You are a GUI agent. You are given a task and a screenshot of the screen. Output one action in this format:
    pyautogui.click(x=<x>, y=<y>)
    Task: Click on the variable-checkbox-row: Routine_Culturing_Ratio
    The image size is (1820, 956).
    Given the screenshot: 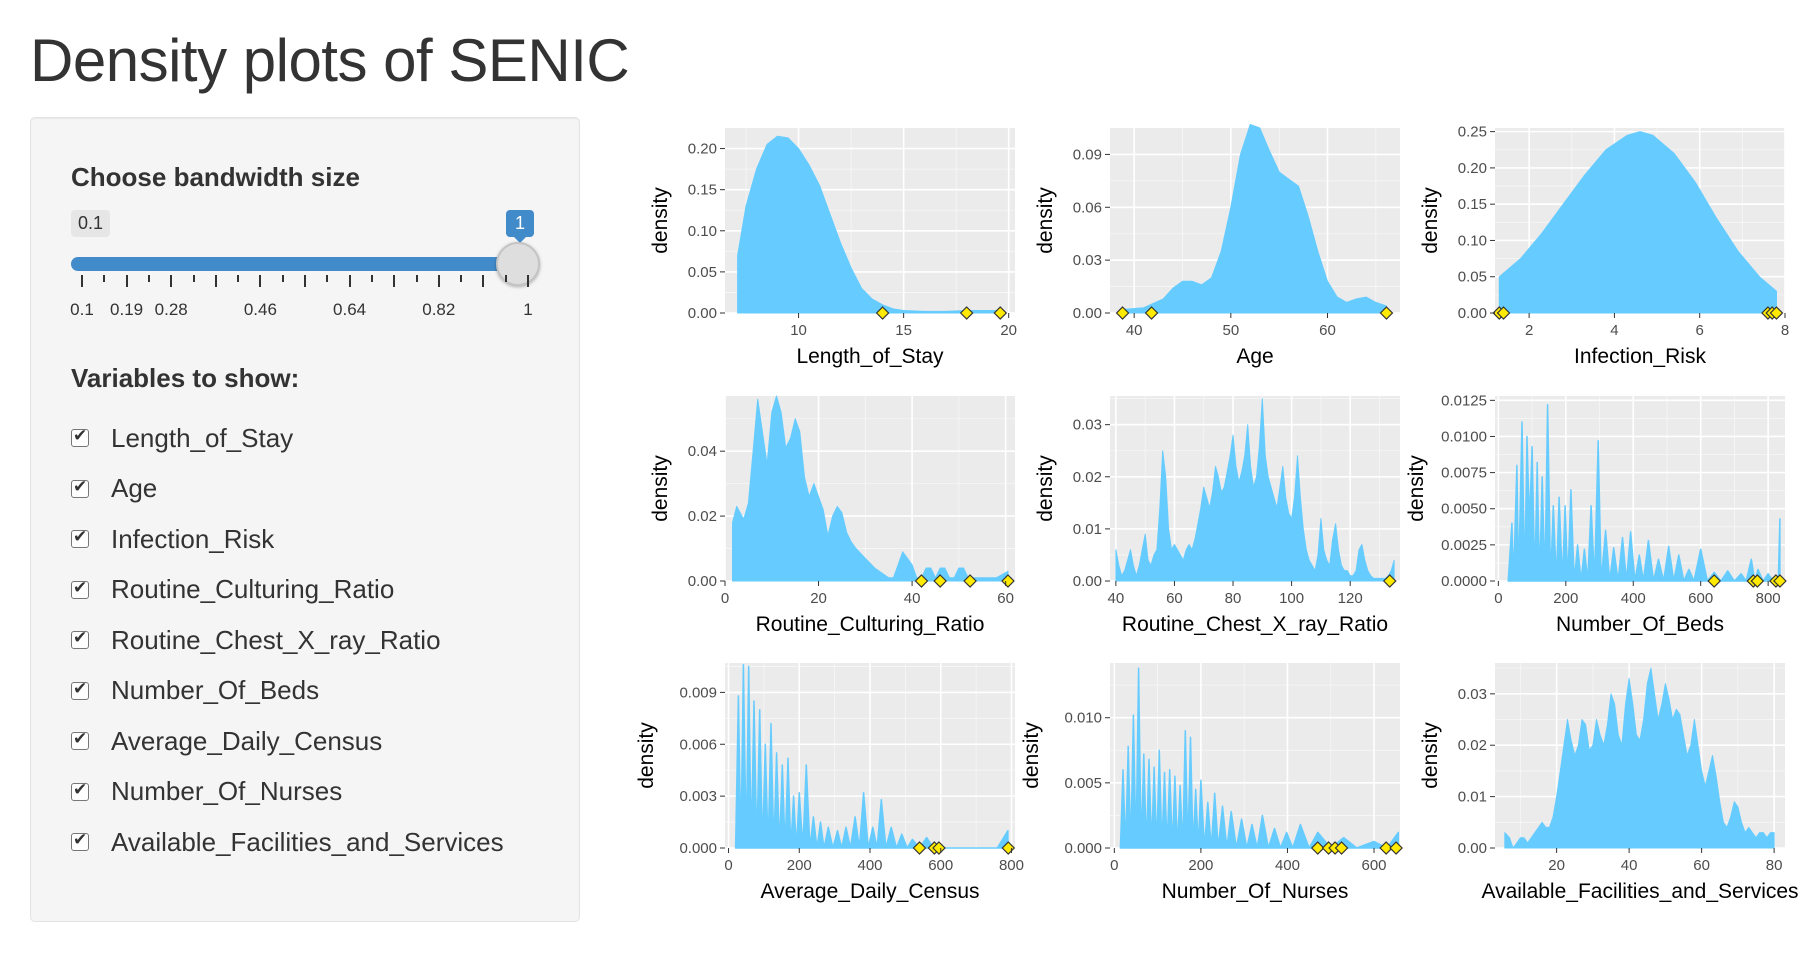 What is the action you would take?
    pyautogui.click(x=232, y=590)
    